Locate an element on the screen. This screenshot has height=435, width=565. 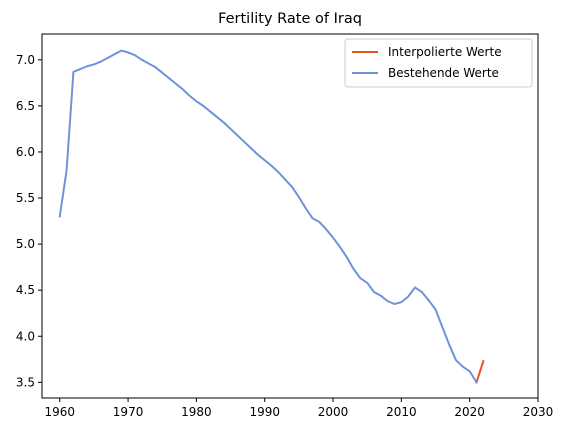
legend-label-1: Bestehende Werte is located at coordinates (443, 73).